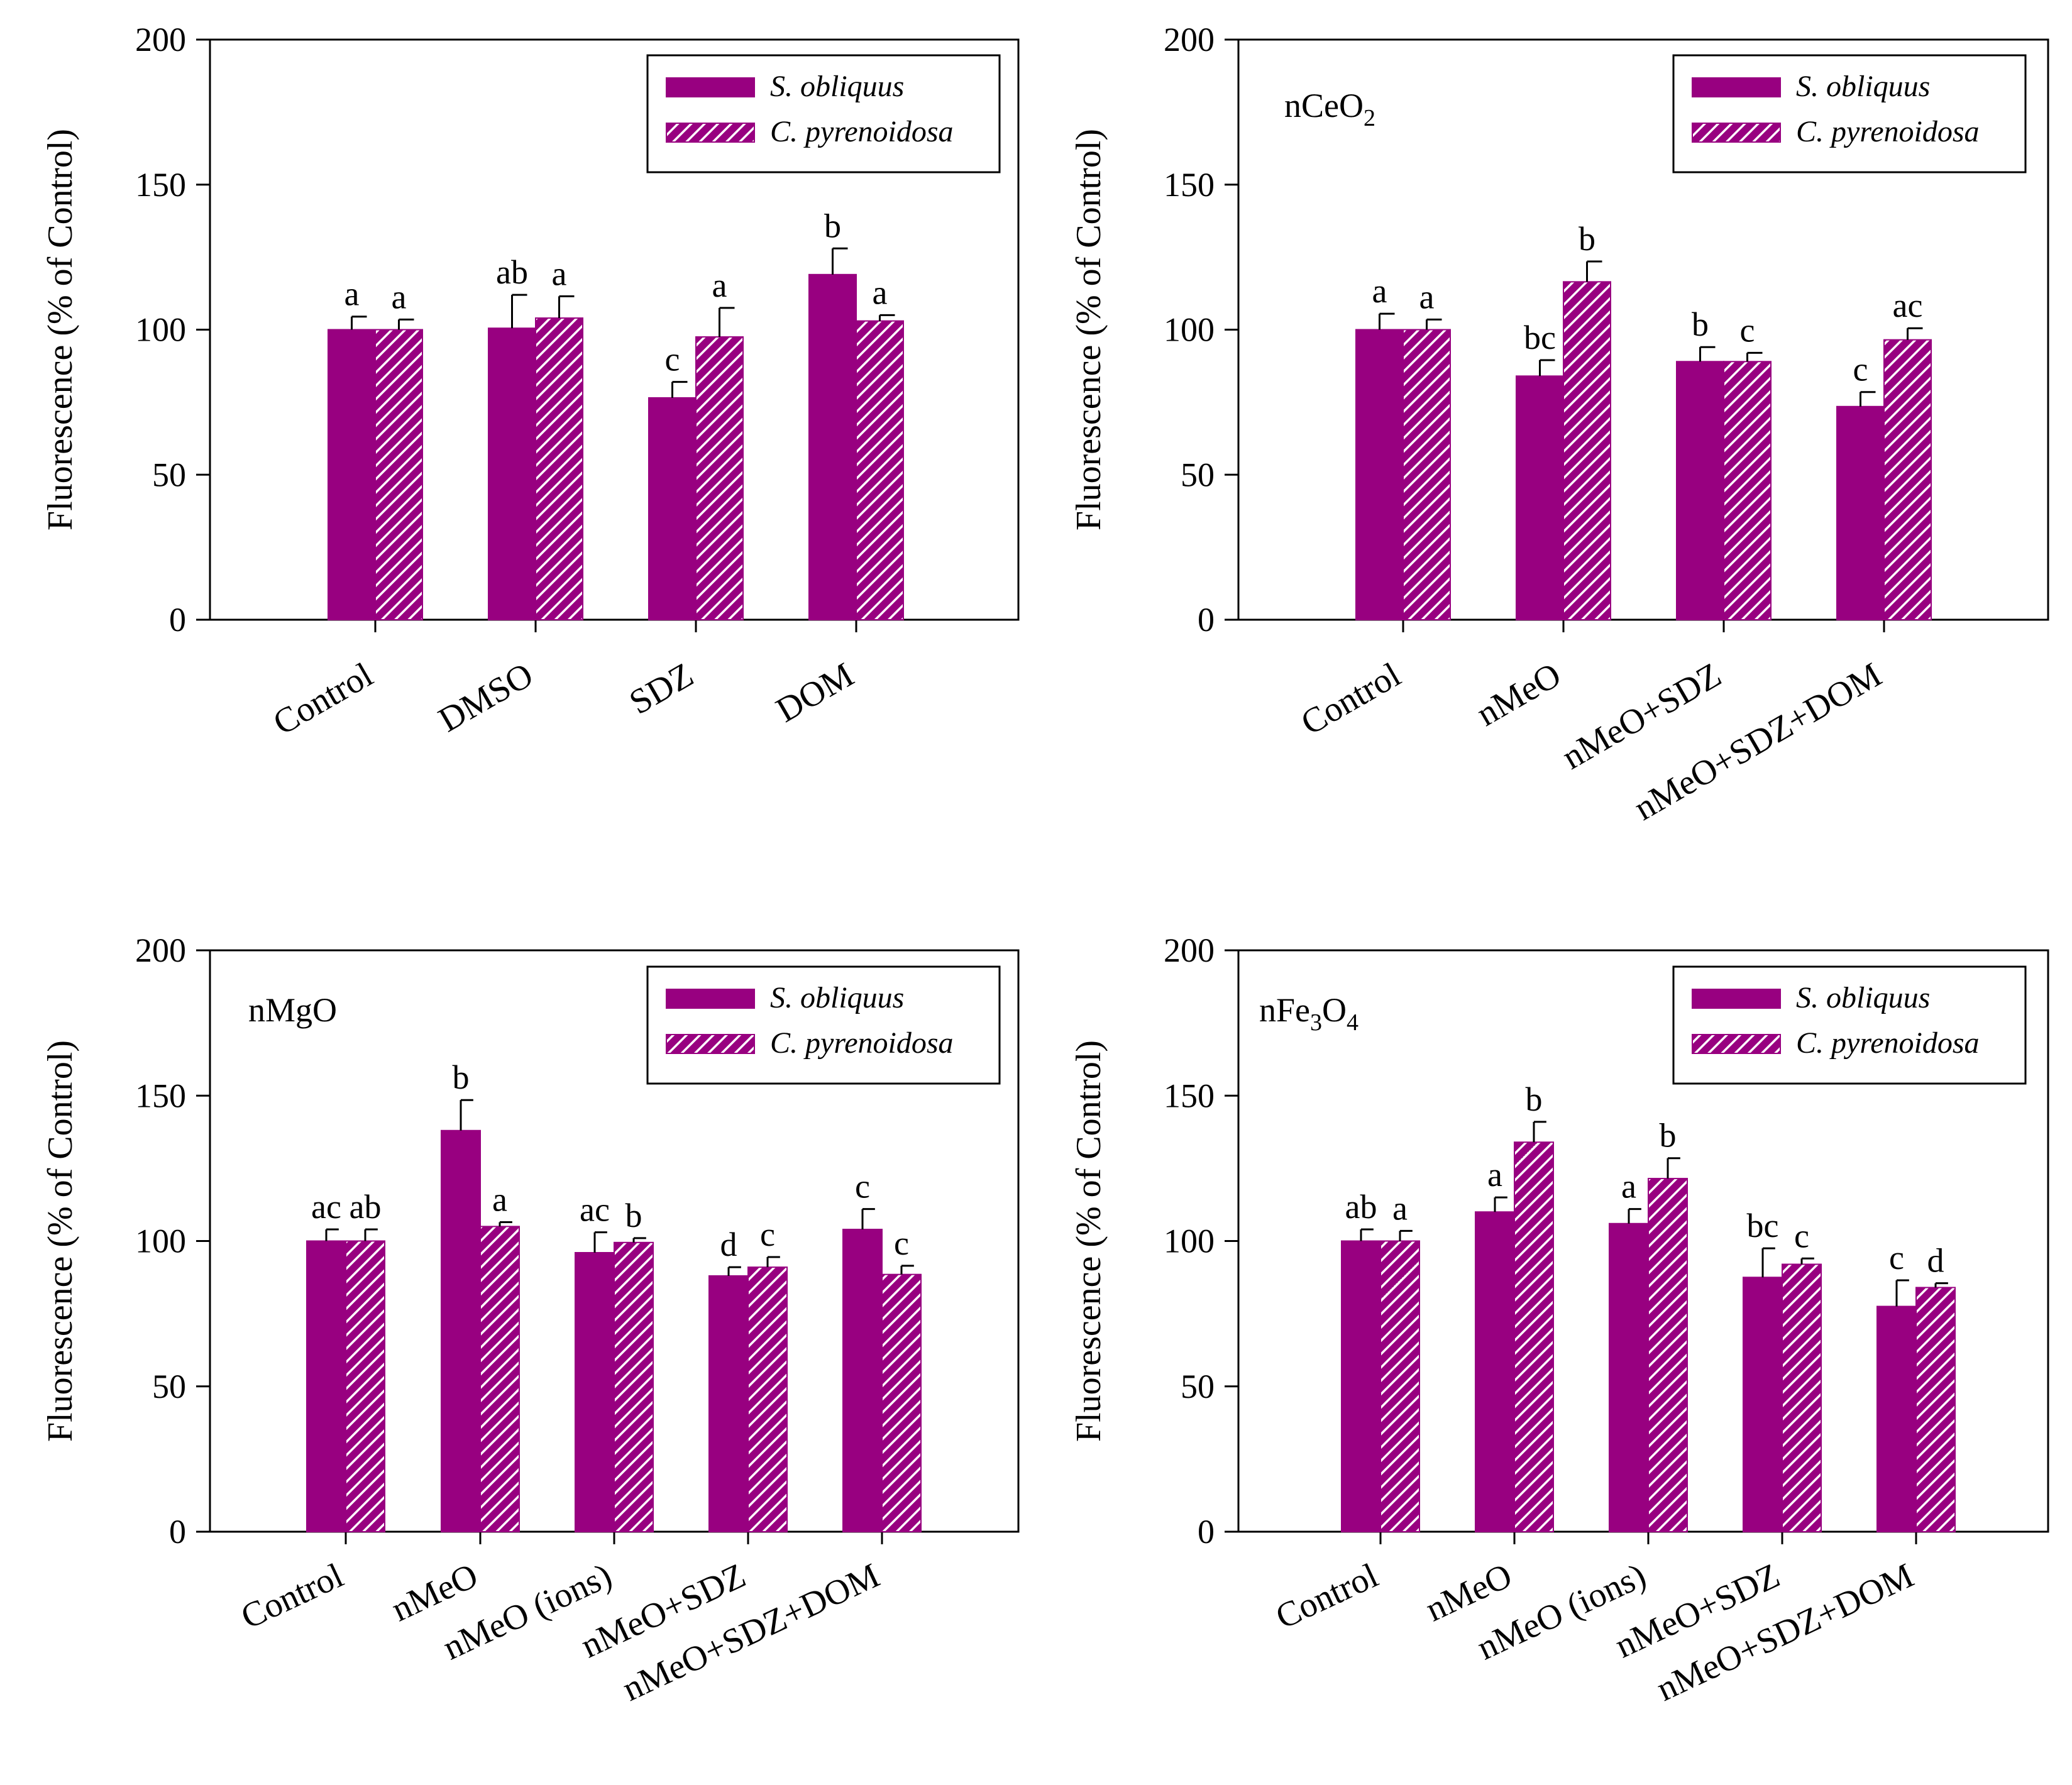  I want to click on panel-title: nCeO2, so click(1329, 109).